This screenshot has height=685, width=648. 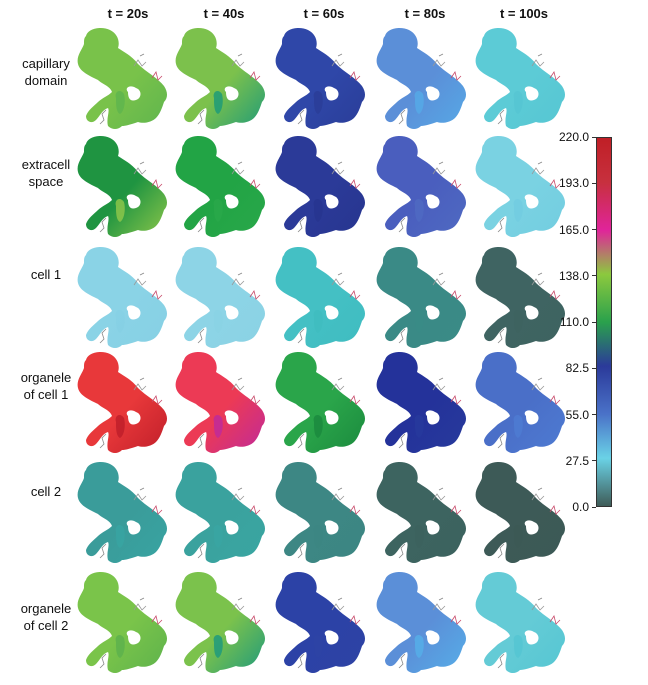 I want to click on domain-map-r5-c3, so click(x=322, y=513).